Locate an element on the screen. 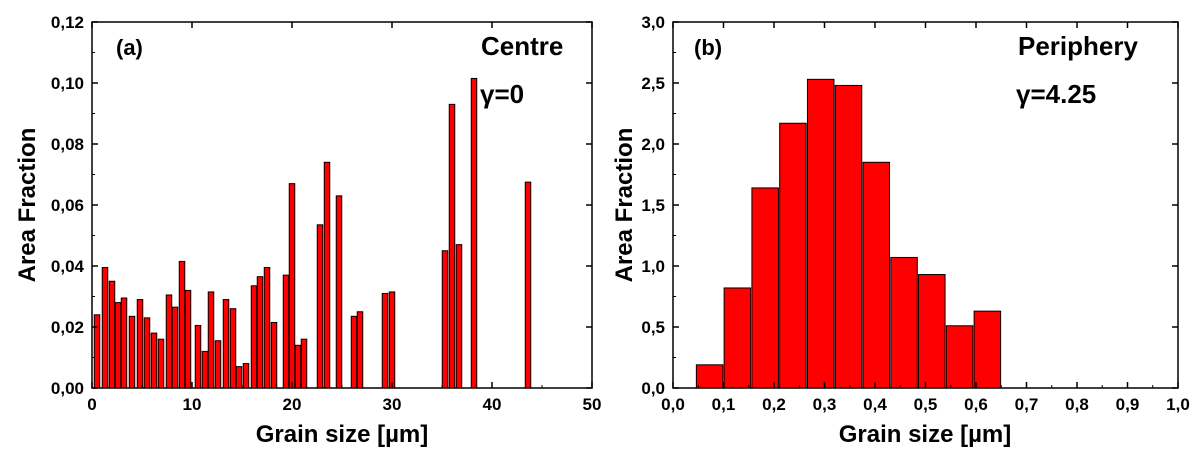  y-axis-title-b: Area Fraction is located at coordinates (624, 205).